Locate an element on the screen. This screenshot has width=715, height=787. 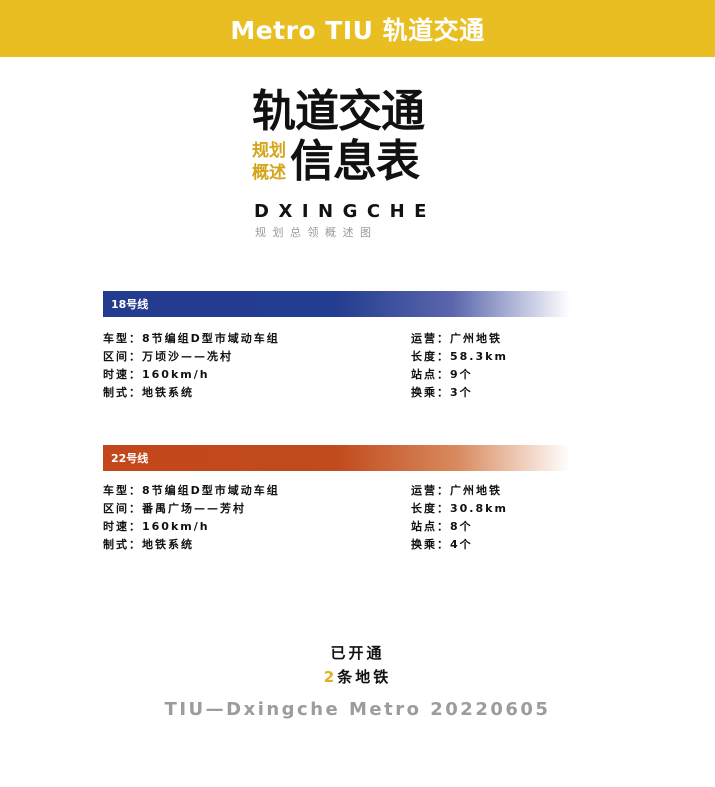
line-22-system: 制式：地铁系统 is located at coordinates (148, 544).